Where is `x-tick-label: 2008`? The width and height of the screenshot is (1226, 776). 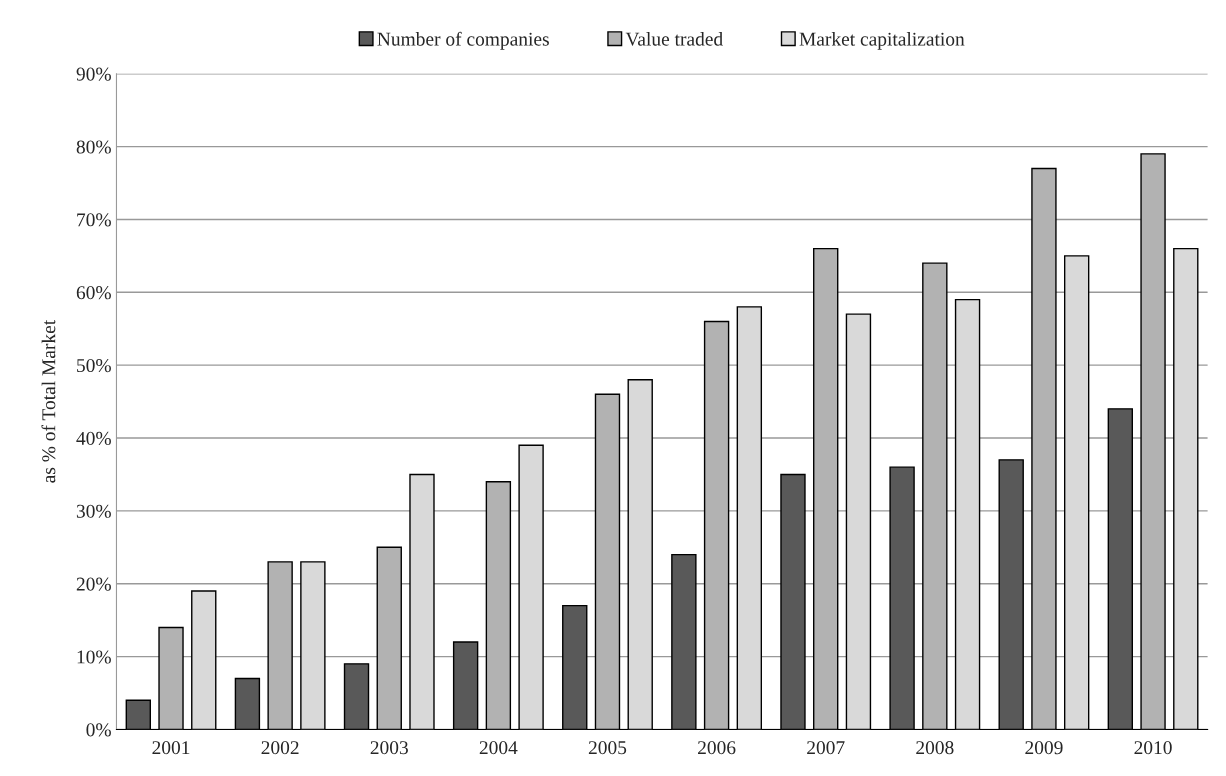
x-tick-label: 2008 is located at coordinates (935, 748).